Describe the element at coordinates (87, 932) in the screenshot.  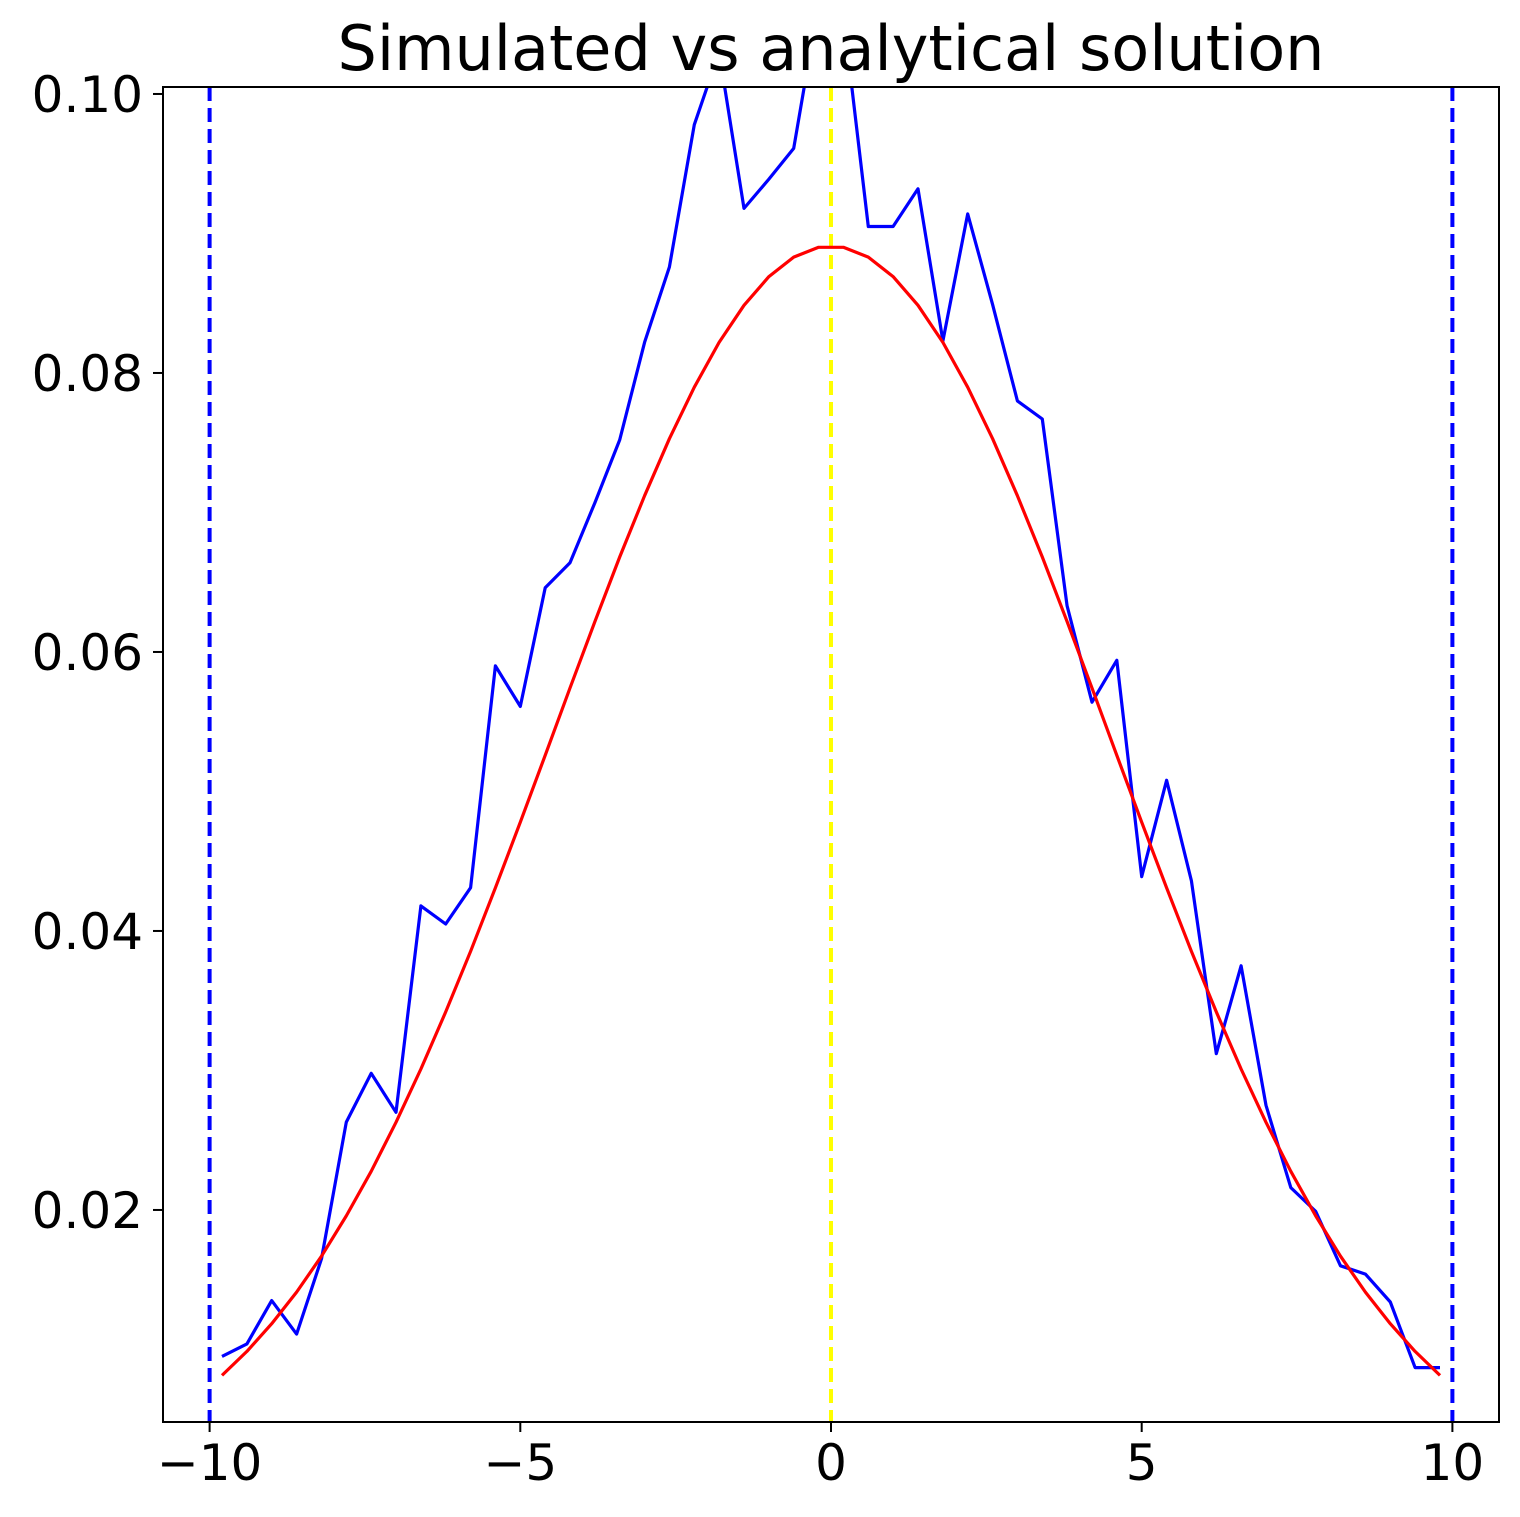
I see `y-tick-label: 0.04` at that location.